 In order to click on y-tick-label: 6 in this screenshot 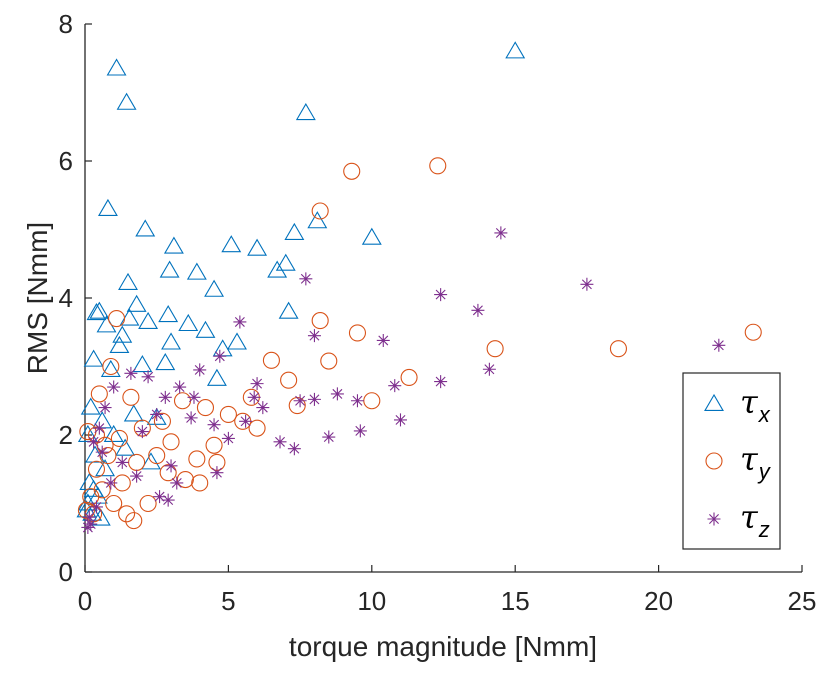, I will do `click(66, 161)`.